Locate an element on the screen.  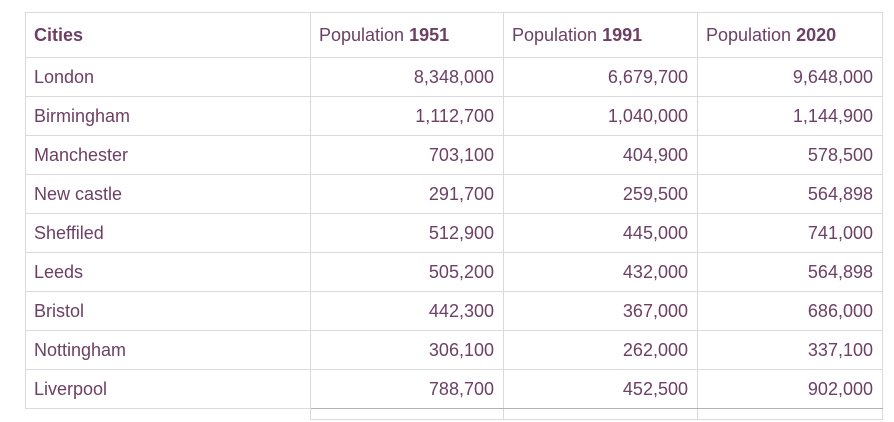
header-population-1951: Population 1951 is located at coordinates (407, 35).